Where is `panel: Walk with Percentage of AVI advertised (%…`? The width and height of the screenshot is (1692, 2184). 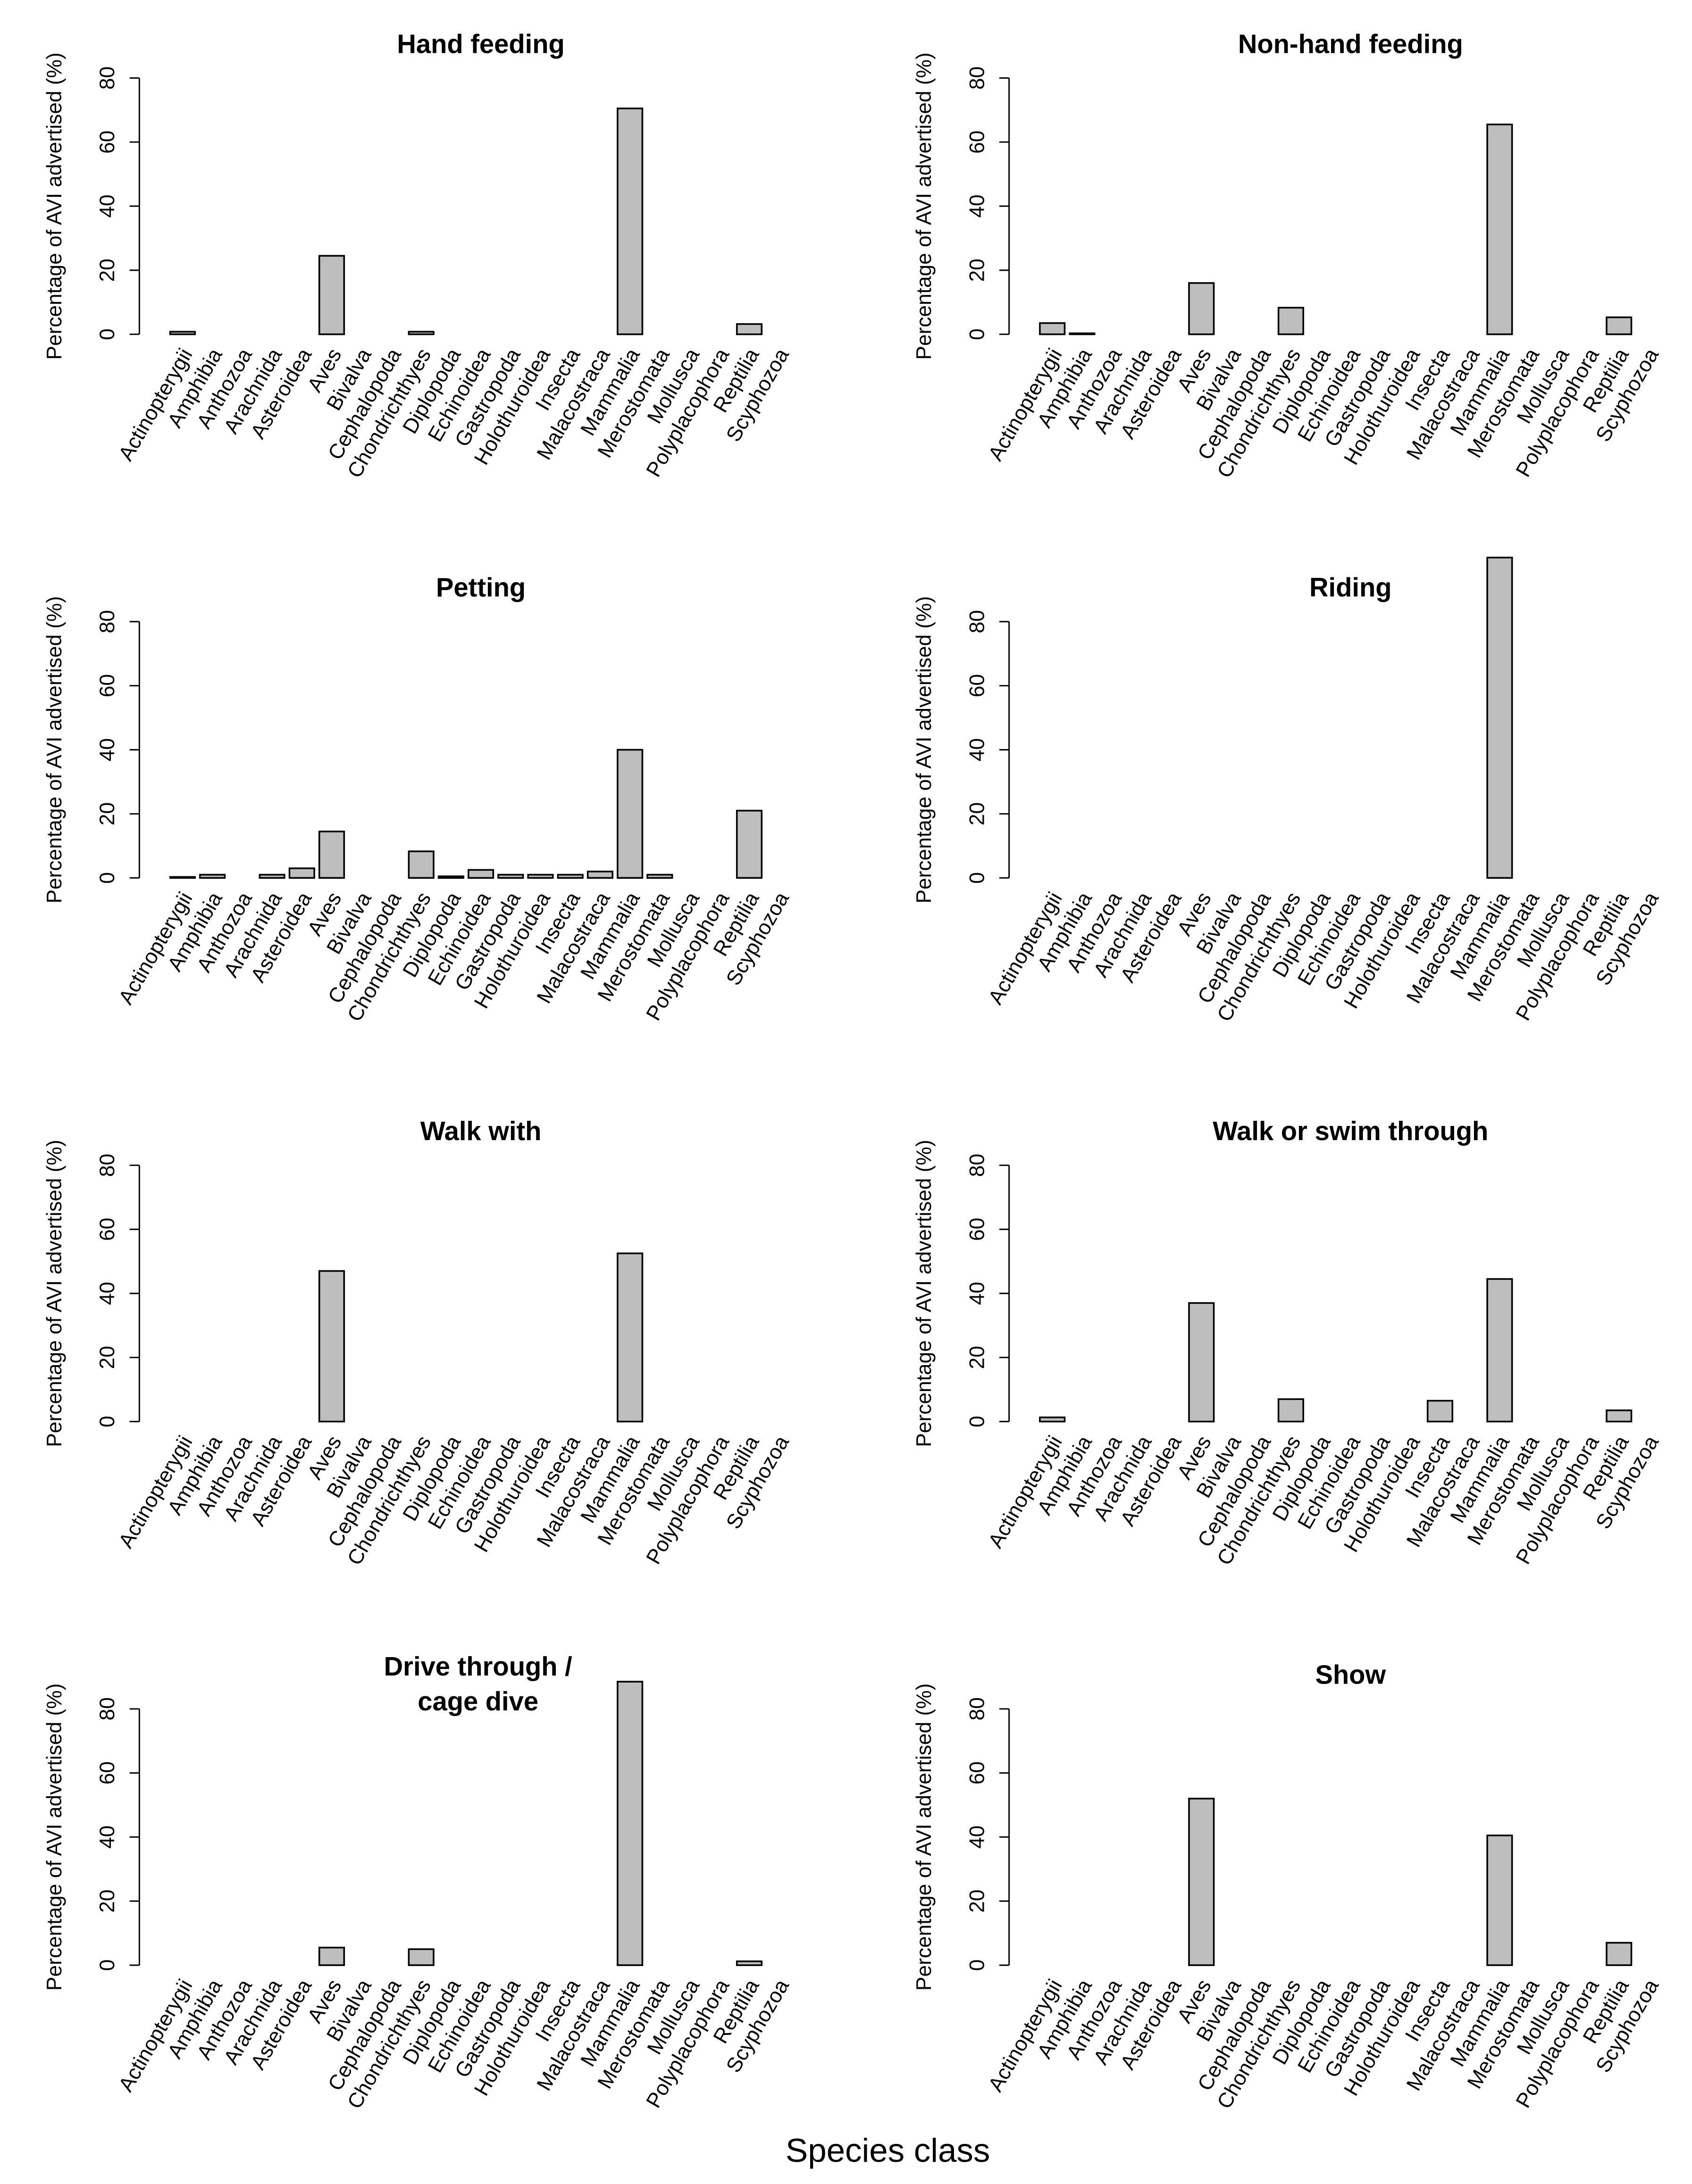
panel: Walk with Percentage of AVI advertised (%… is located at coordinates (418, 1342).